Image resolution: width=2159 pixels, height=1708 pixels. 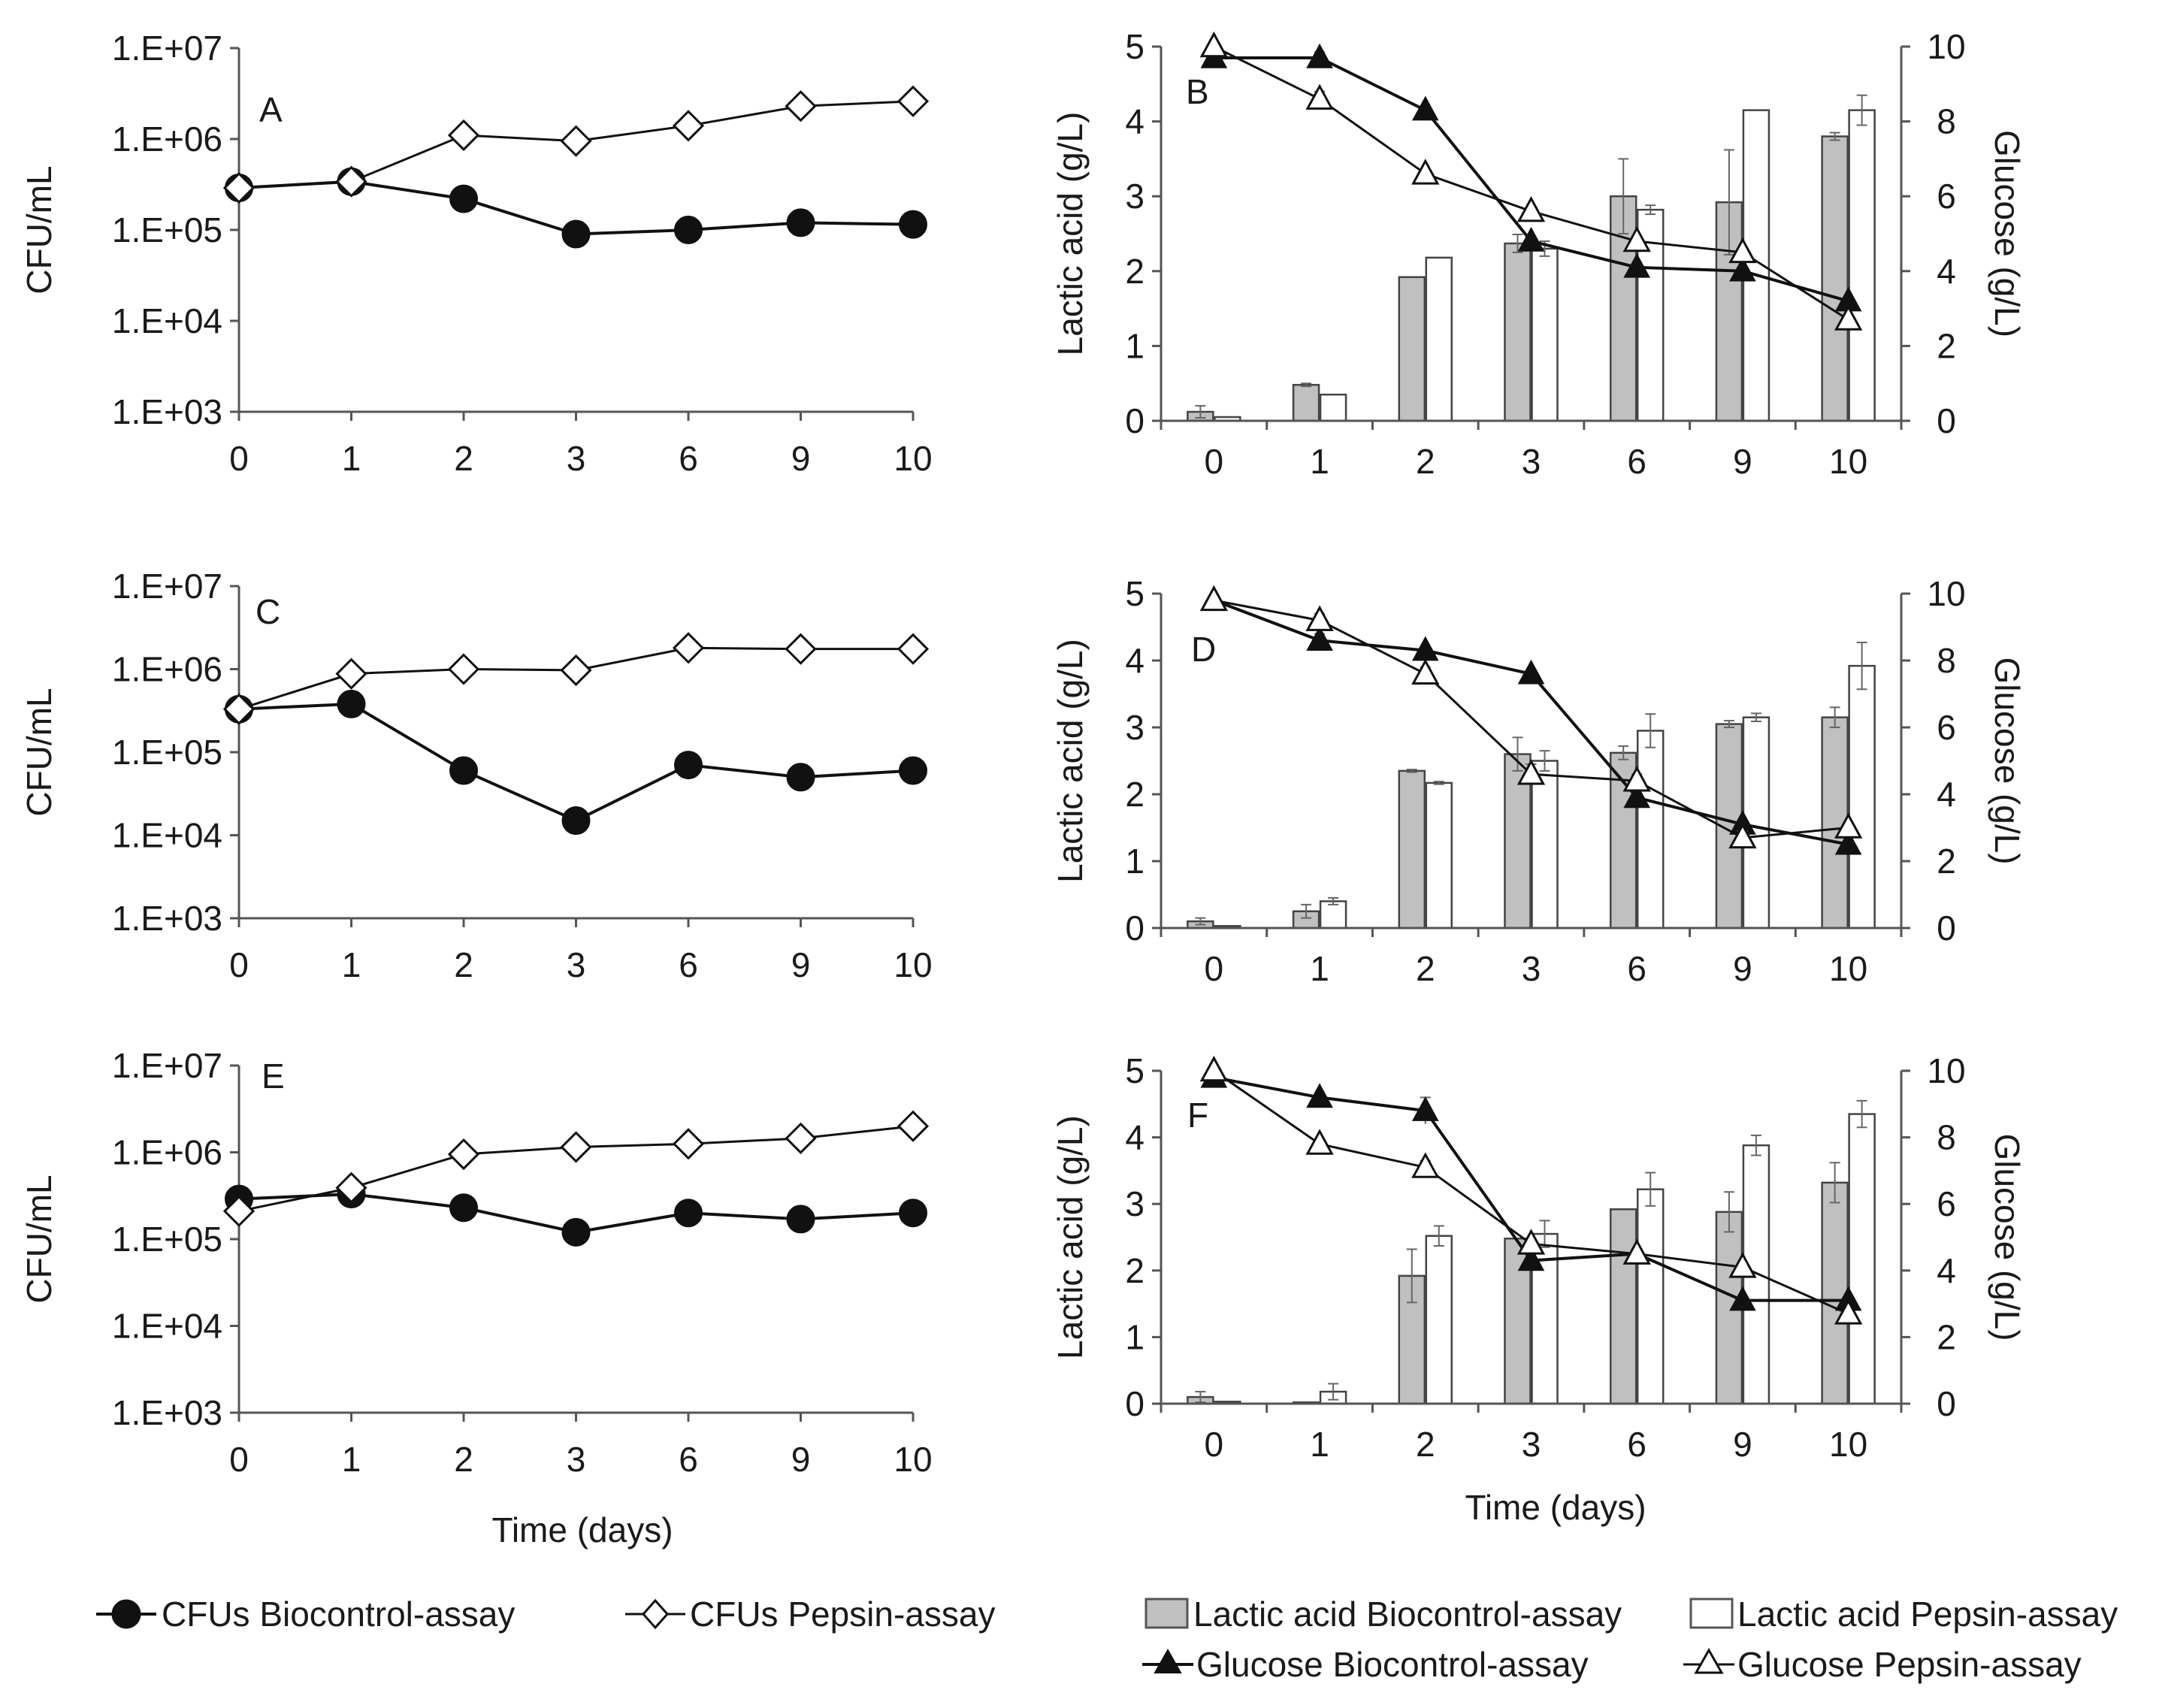 What do you see at coordinates (1197, 91) in the screenshot?
I see `panel-letter: B` at bounding box center [1197, 91].